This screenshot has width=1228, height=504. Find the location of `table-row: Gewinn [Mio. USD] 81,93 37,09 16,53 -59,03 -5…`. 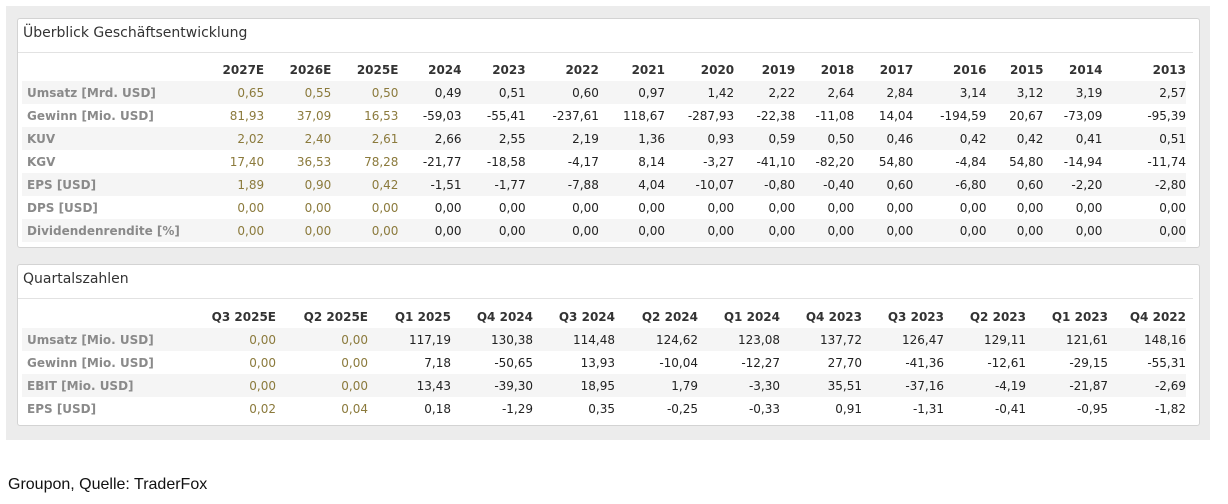

table-row: Gewinn [Mio. USD] 81,93 37,09 16,53 -59,03 -5… is located at coordinates (604, 115).